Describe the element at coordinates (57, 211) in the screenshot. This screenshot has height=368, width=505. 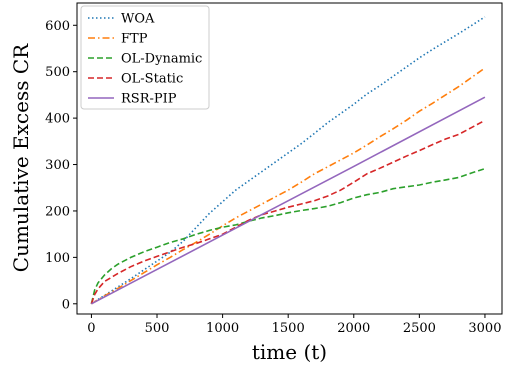
I see `y-tick-label: 200` at that location.